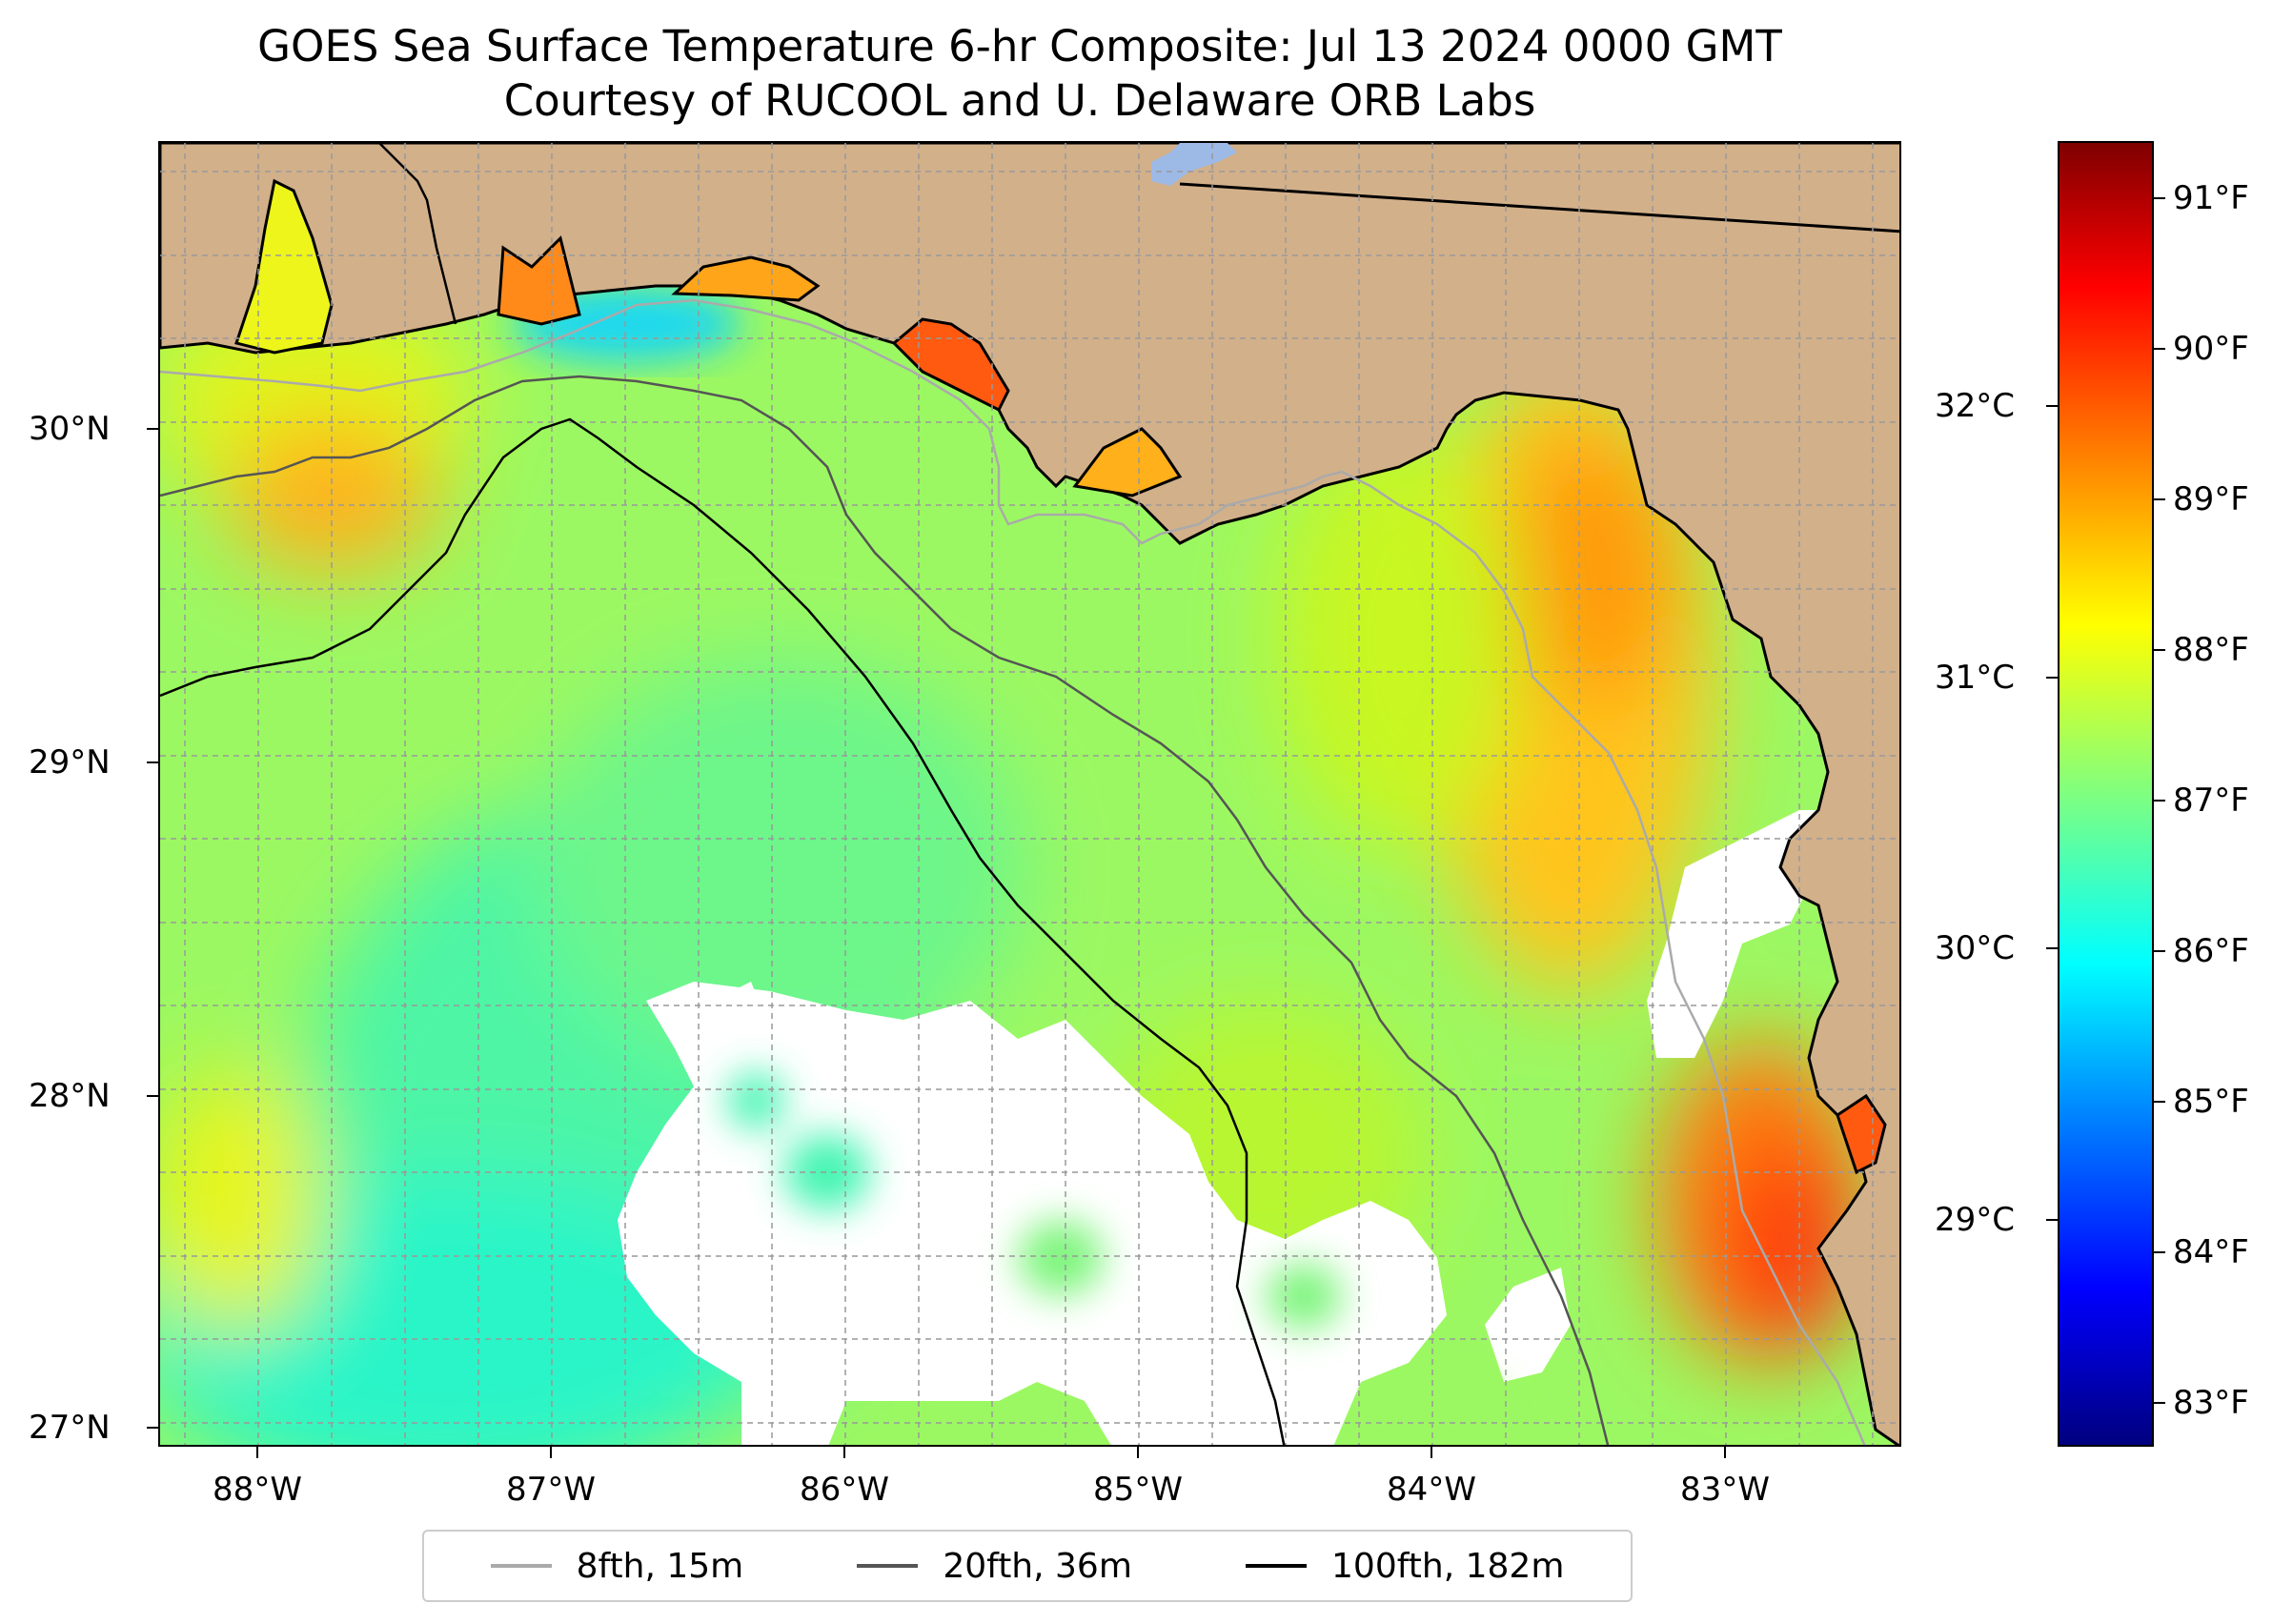 The image size is (2293, 1624). Describe the element at coordinates (1128, 462) in the screenshot. I see `bay-apalachicola` at that location.